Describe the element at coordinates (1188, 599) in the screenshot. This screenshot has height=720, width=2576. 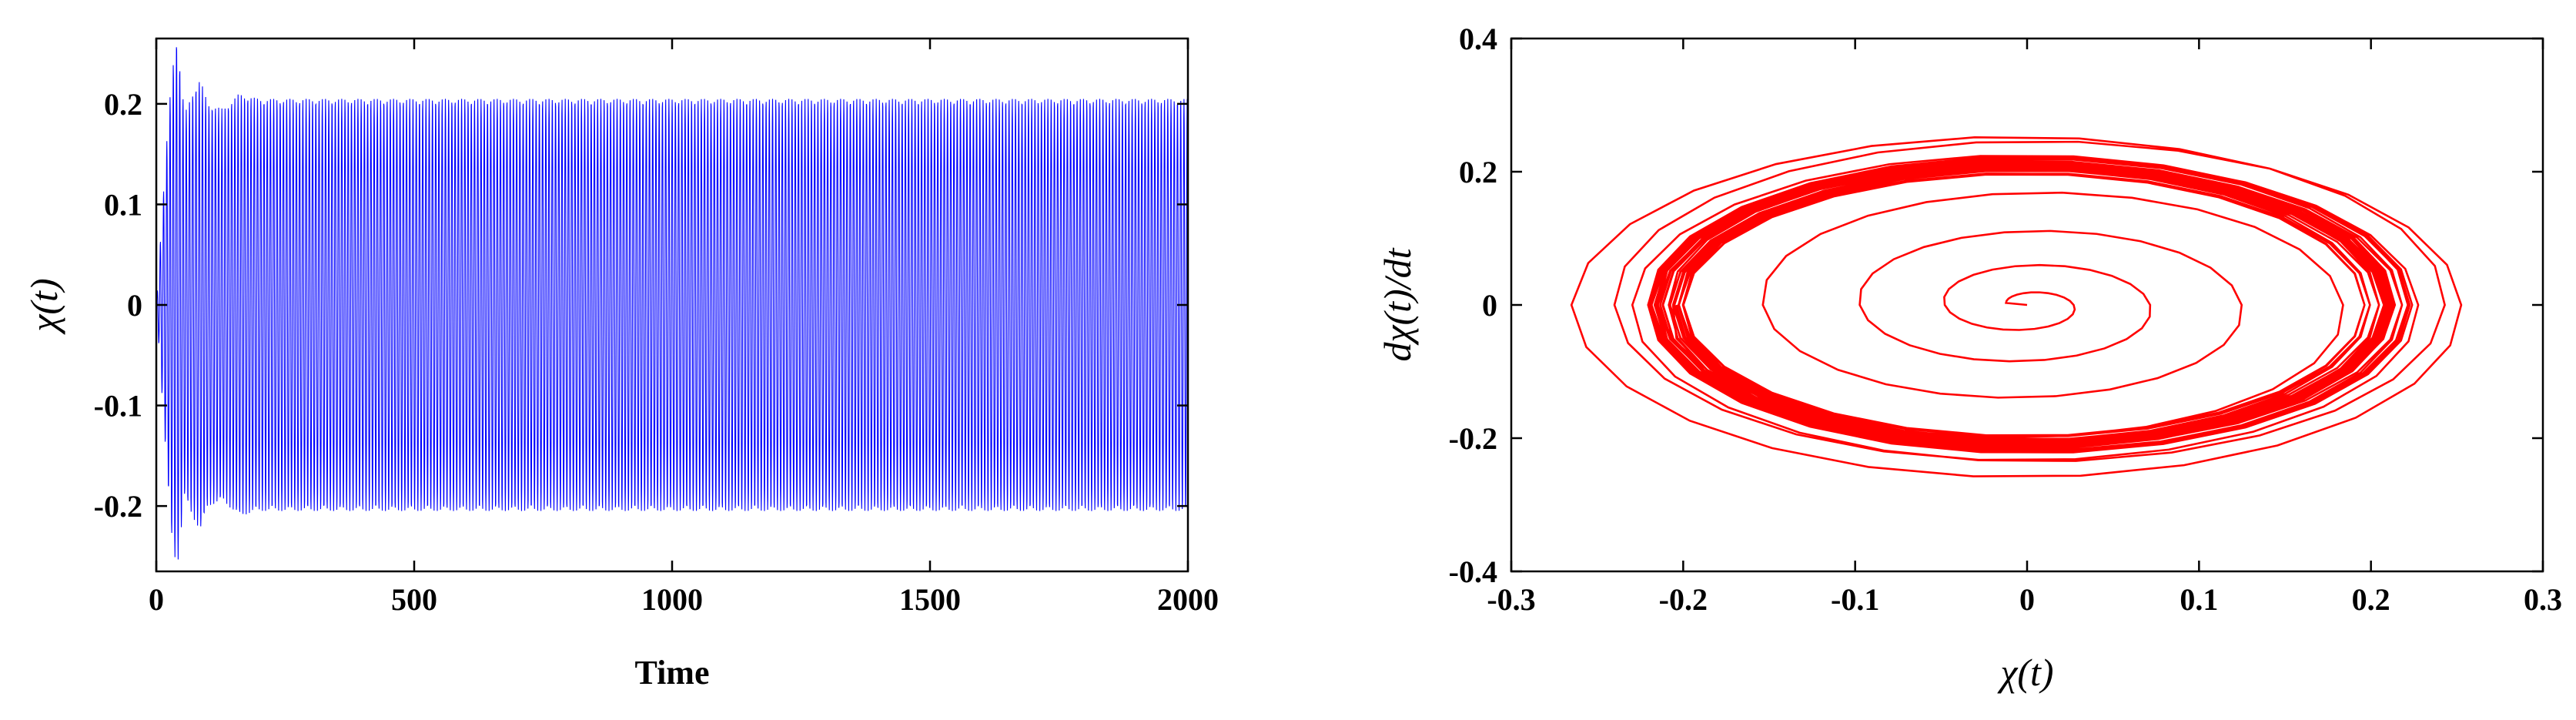
I see `time-series-x-tick-label: 2000` at that location.